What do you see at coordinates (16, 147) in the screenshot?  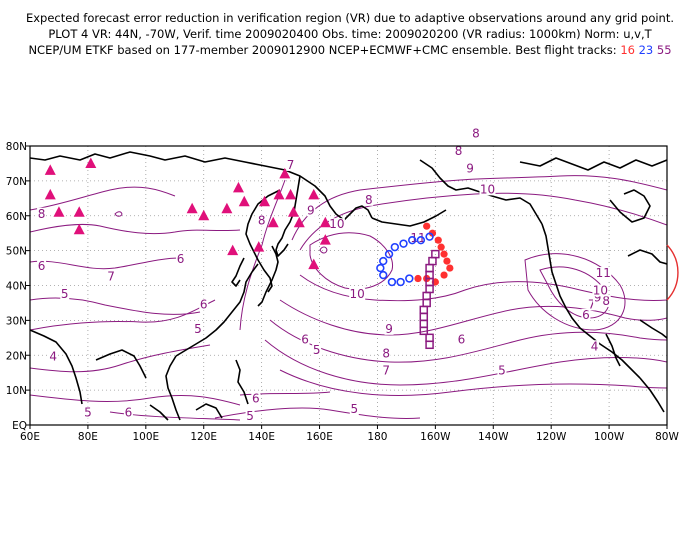 I see `lat-tick-label: 80N` at bounding box center [16, 147].